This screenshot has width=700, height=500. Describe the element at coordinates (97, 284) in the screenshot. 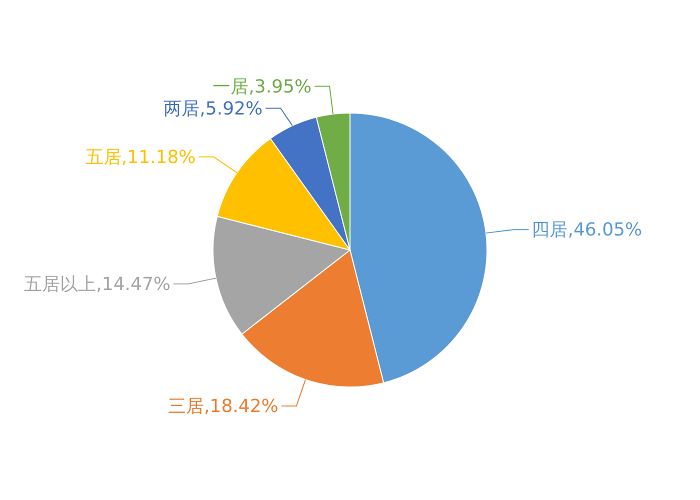

I see `slice-label: 五居以上,14.47%` at that location.